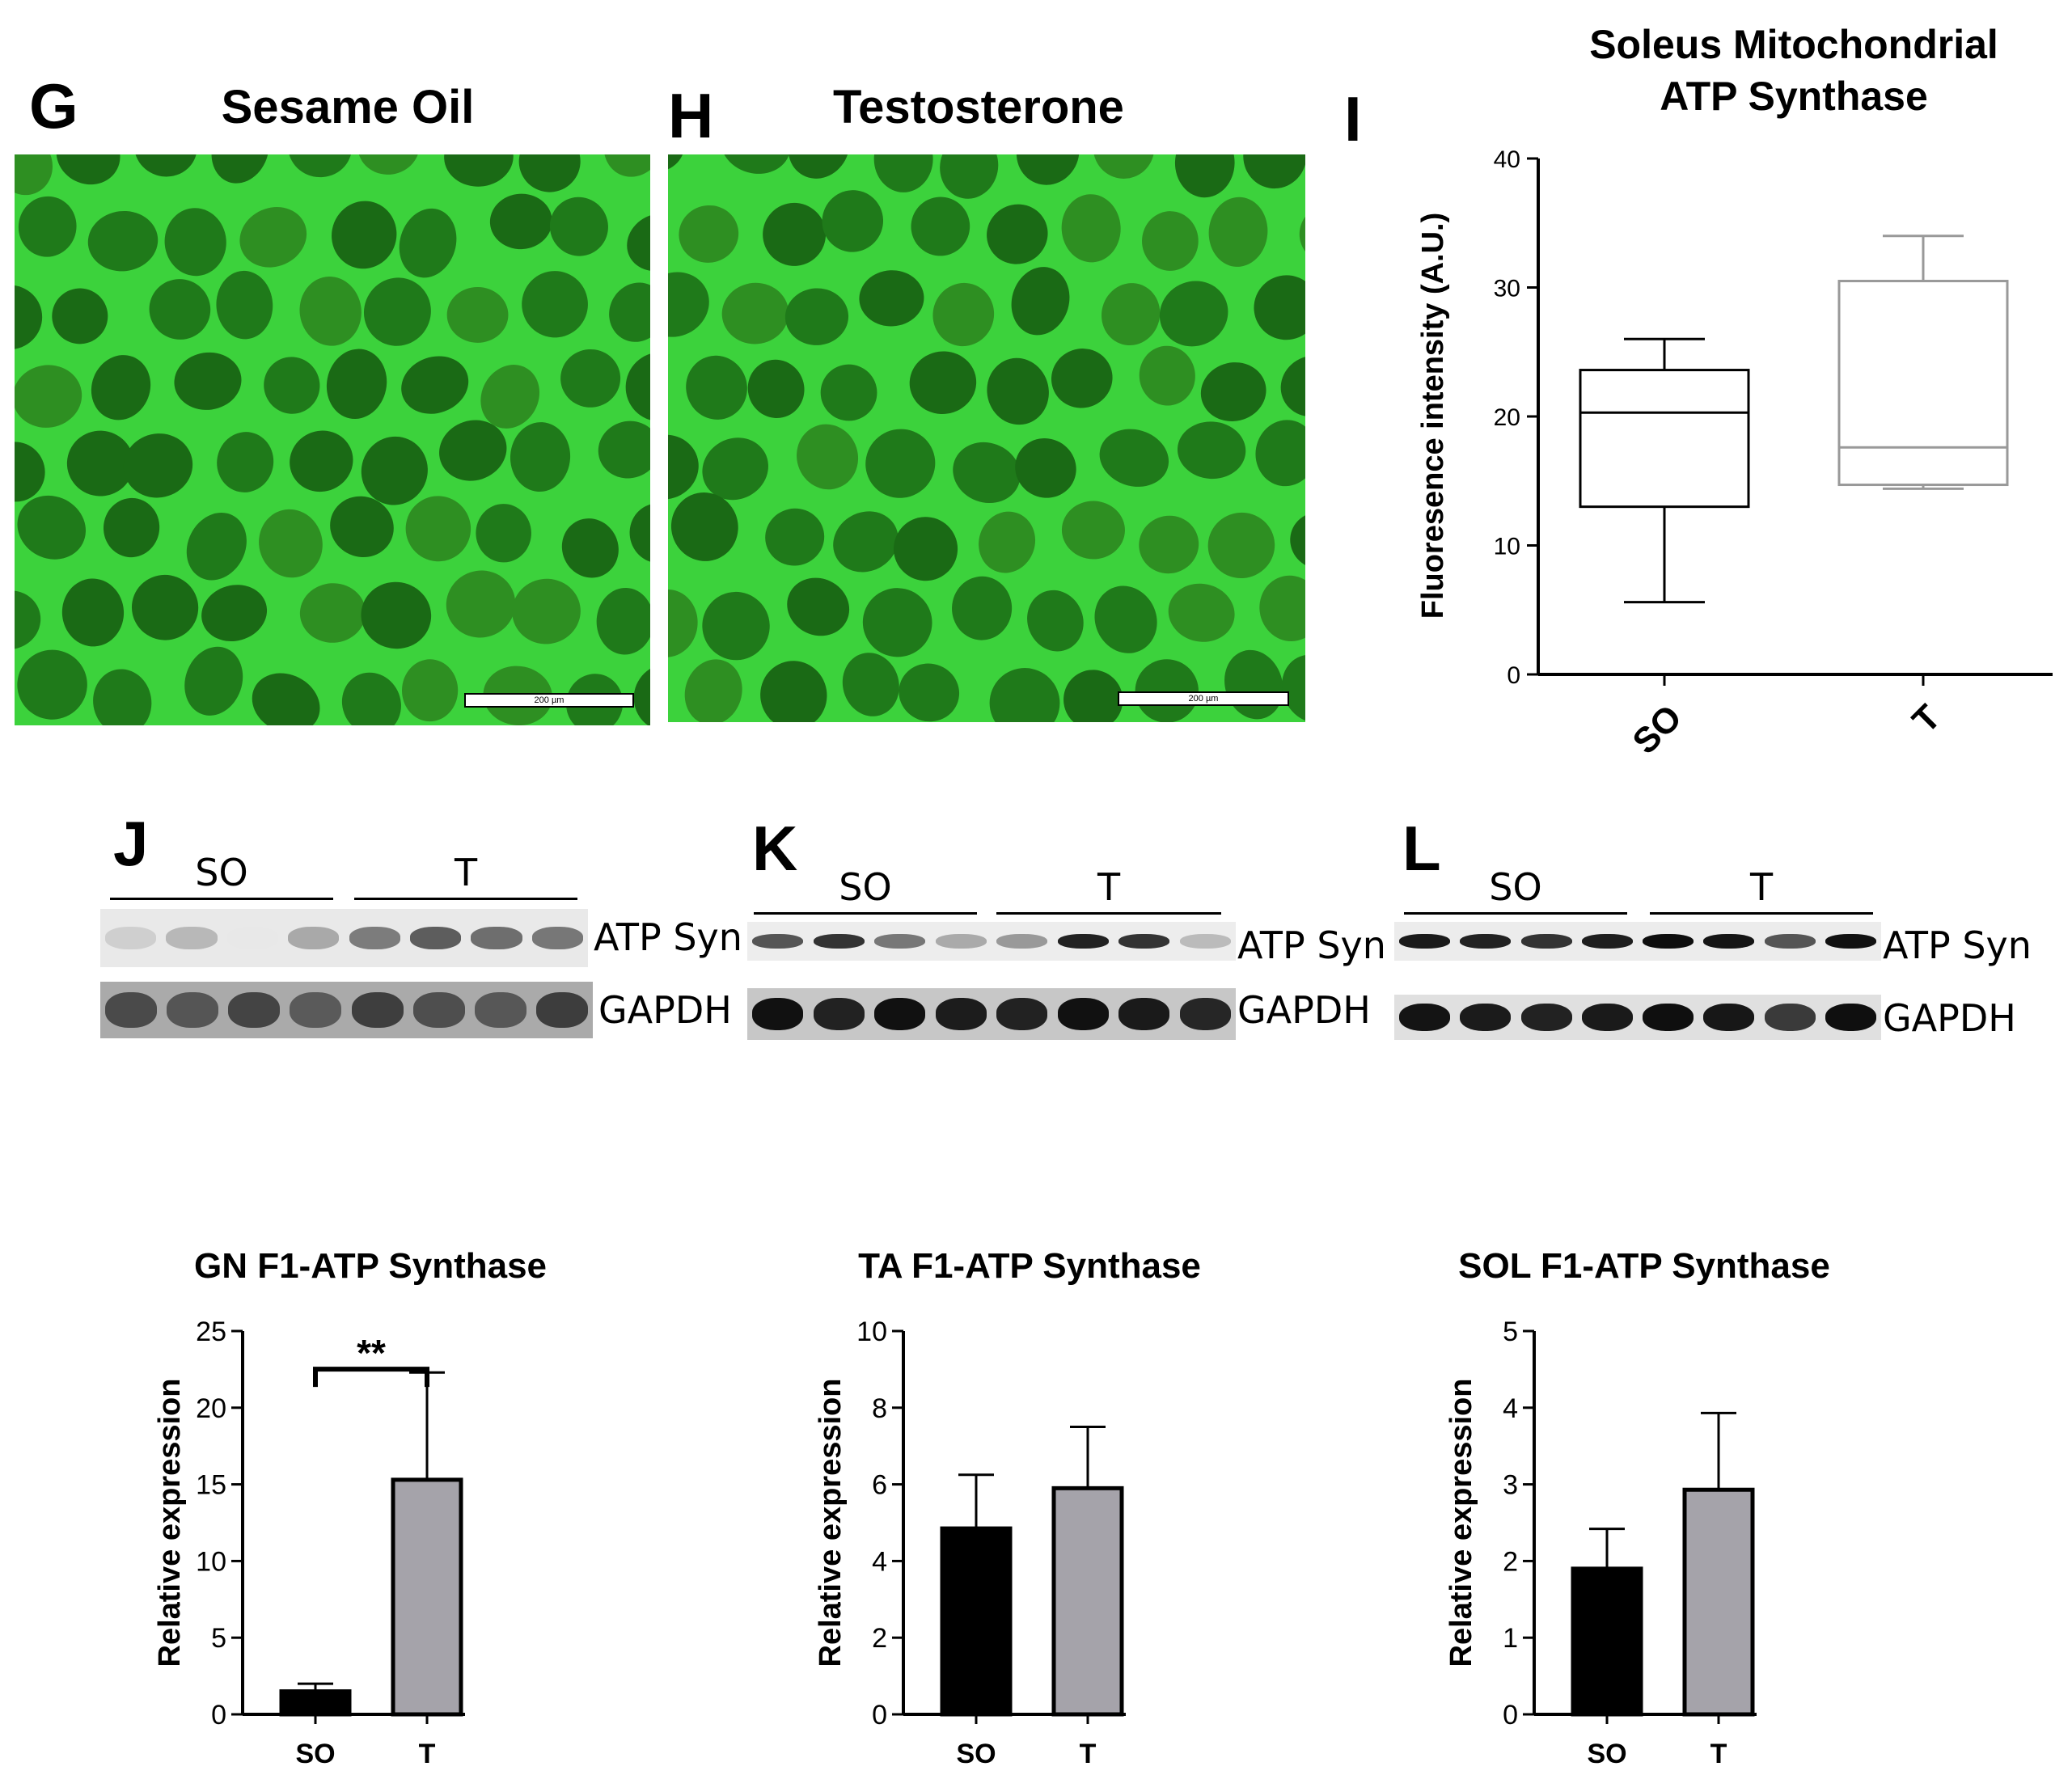 The height and width of the screenshot is (1775, 2072). Describe the element at coordinates (775, 848) in the screenshot. I see `panel-letter-k: K` at that location.